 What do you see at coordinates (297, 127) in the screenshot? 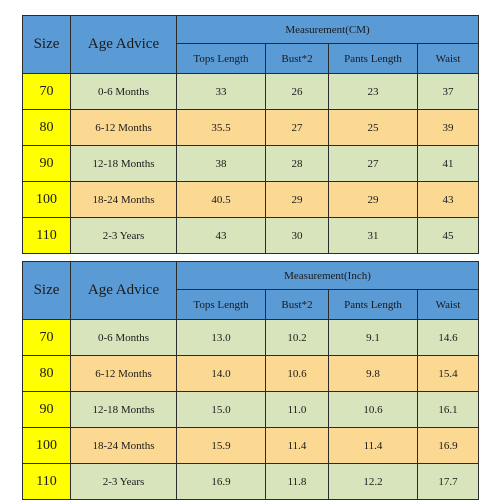
I see `bust-cell: 27` at bounding box center [297, 127].